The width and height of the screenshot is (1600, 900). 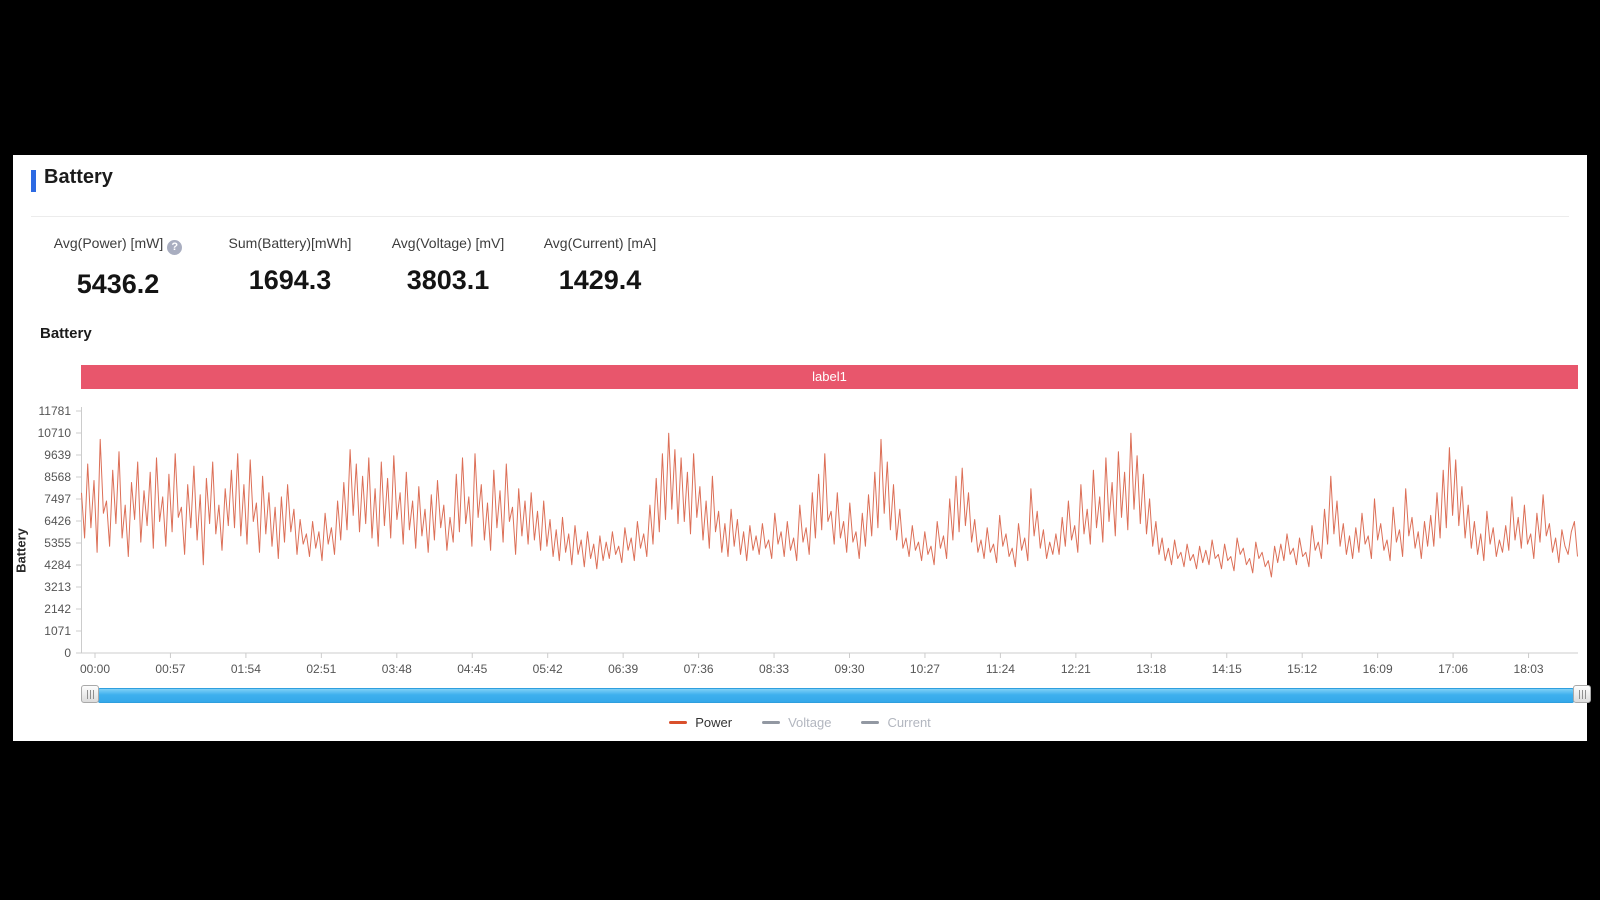 I want to click on x-tick-label: 06:39, so click(x=623, y=669).